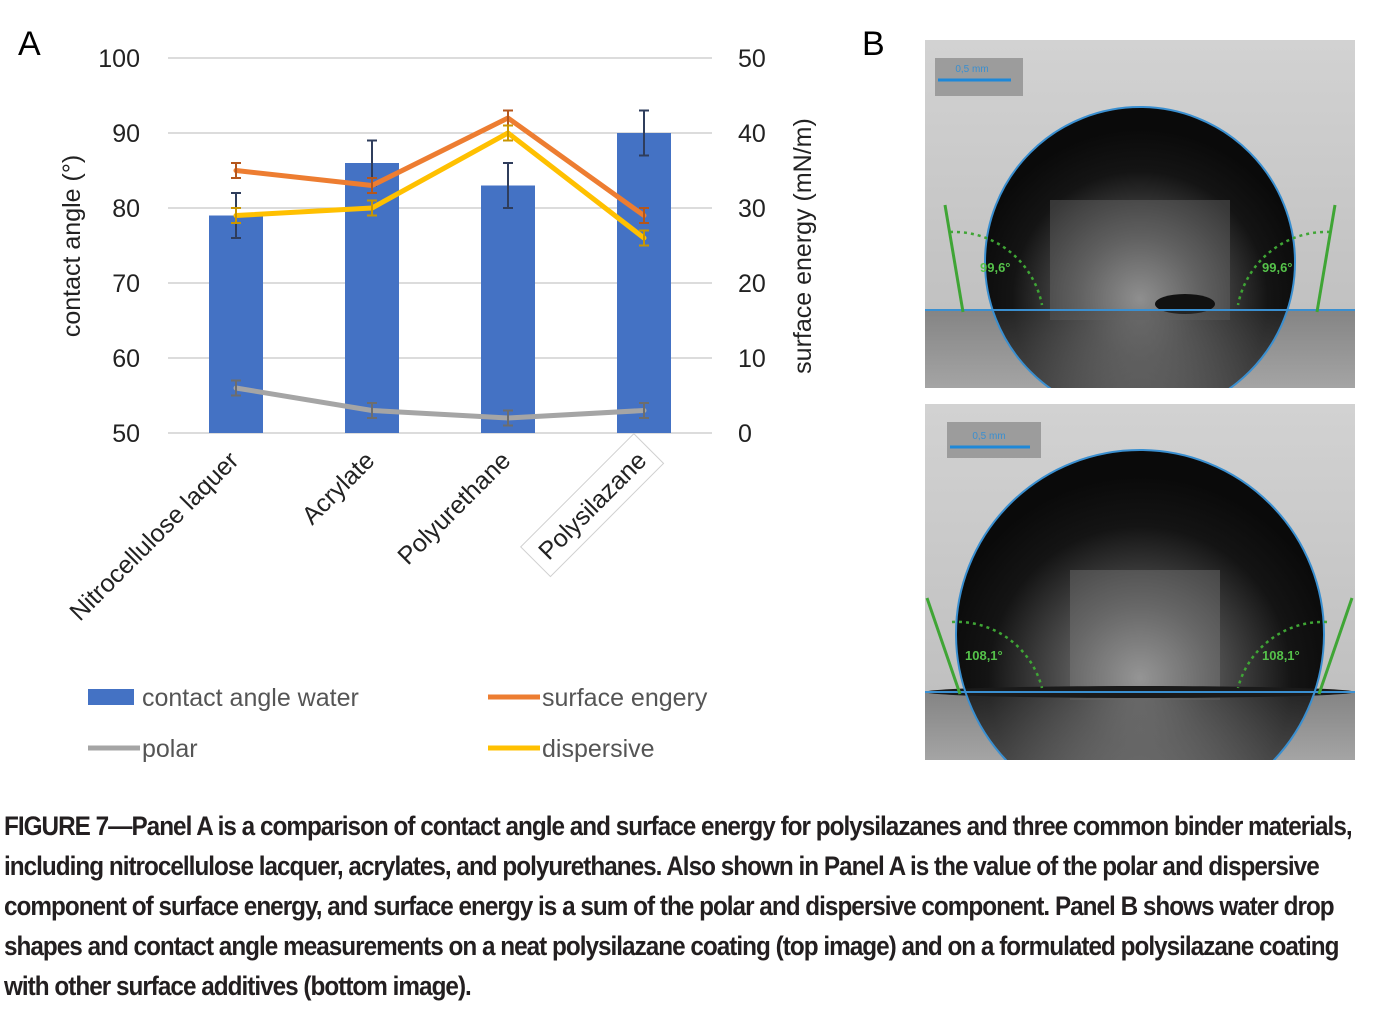 Image resolution: width=1394 pixels, height=1024 pixels. What do you see at coordinates (988, 436) in the screenshot?
I see `scale-bar-label-bottom: 0,5 mm` at bounding box center [988, 436].